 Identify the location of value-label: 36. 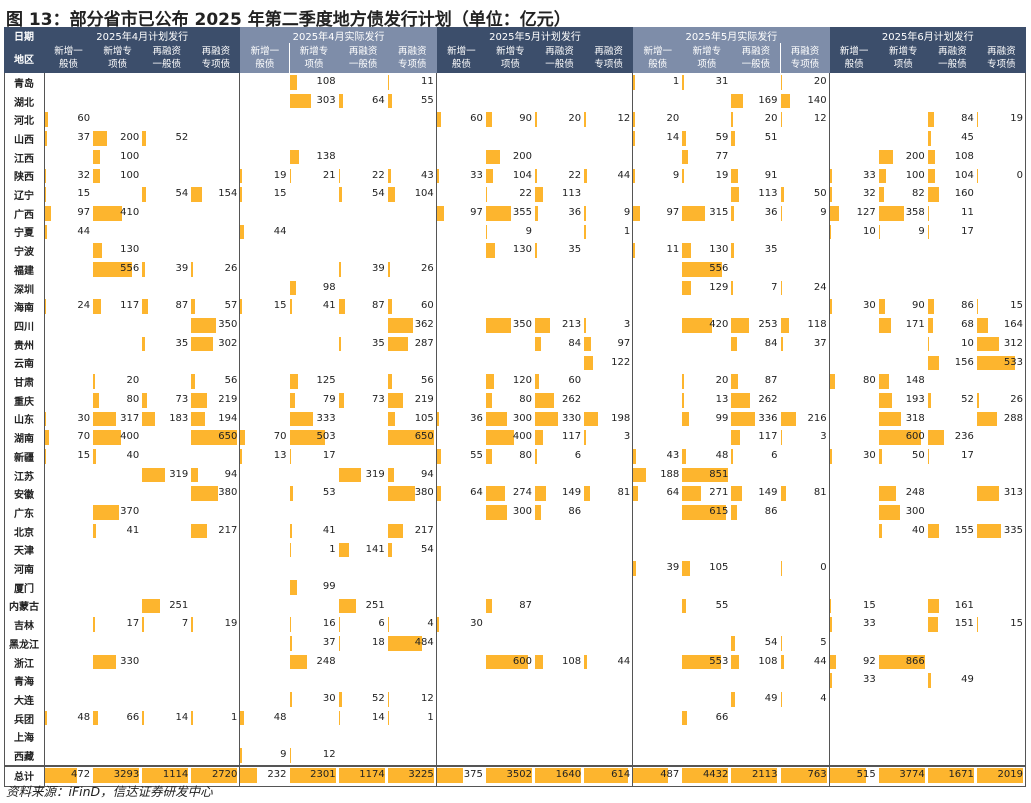
(476, 418).